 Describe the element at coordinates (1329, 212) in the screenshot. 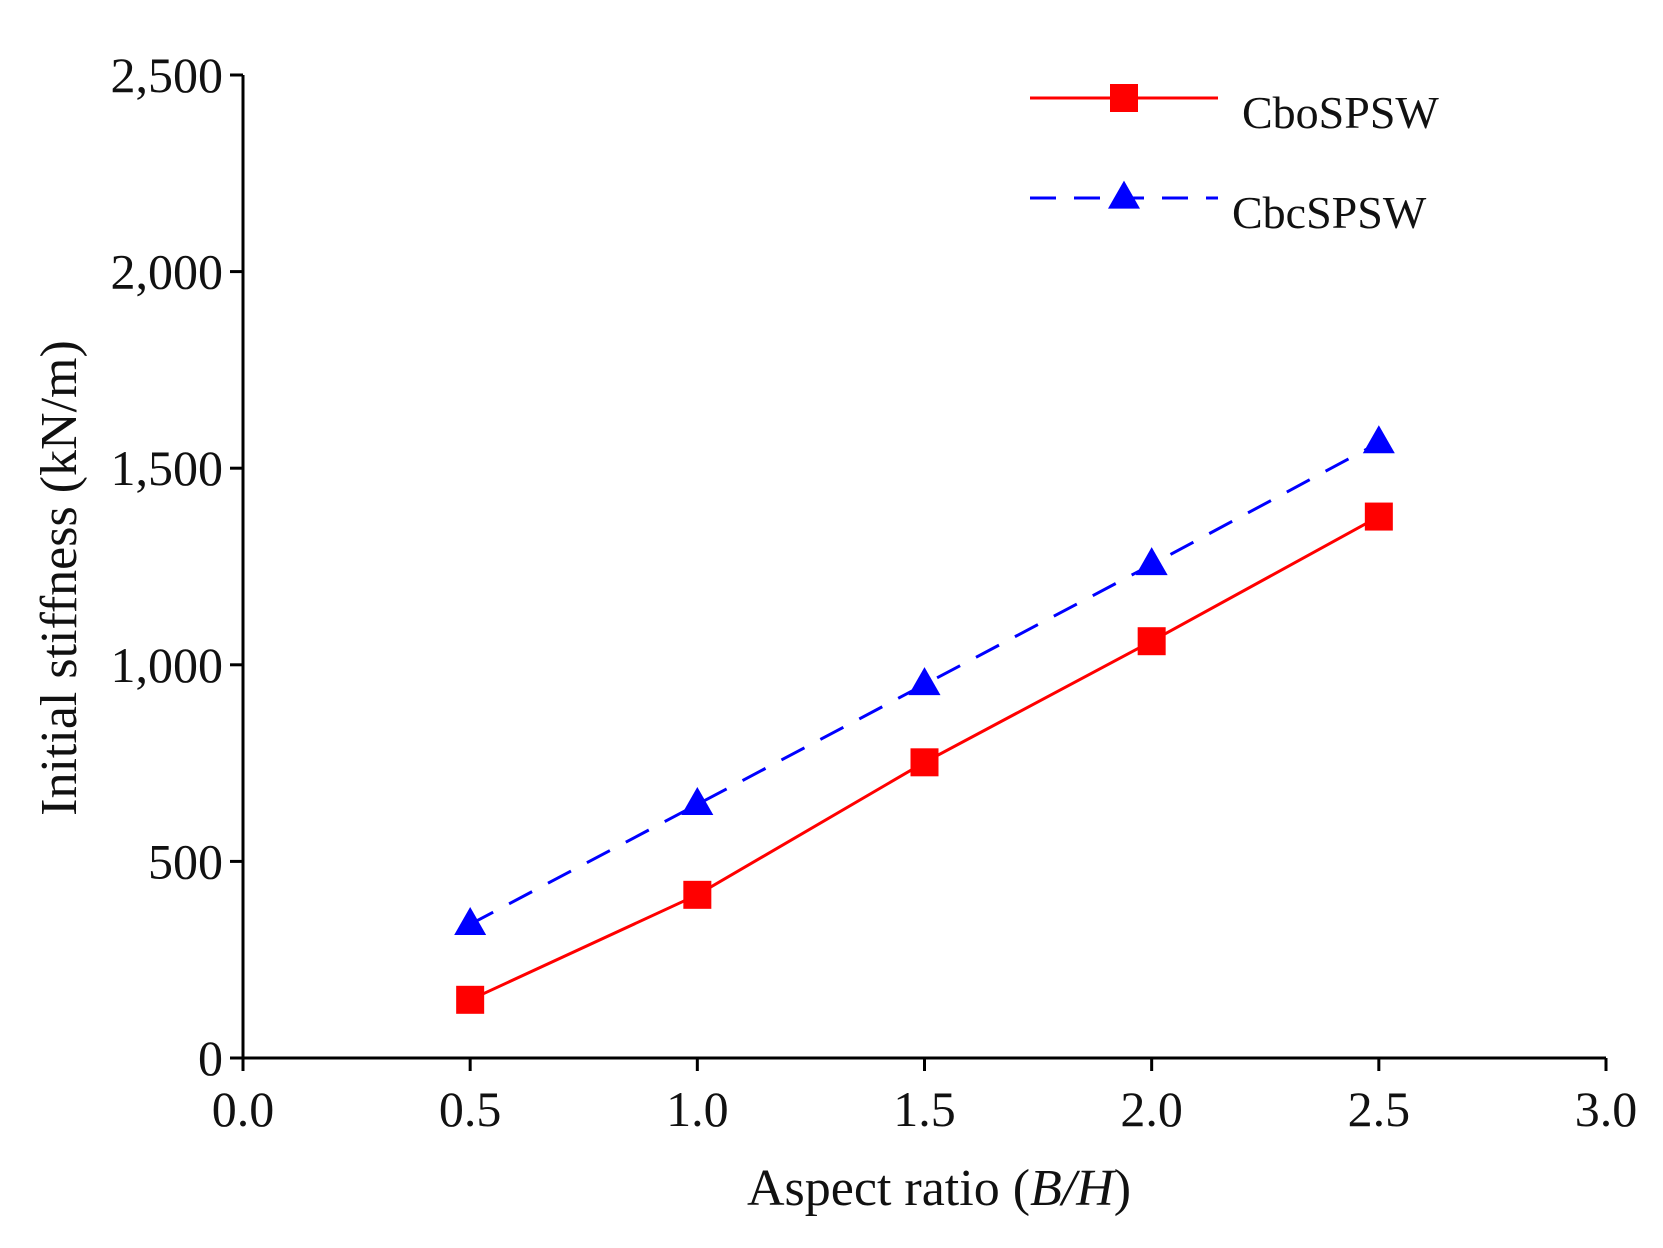

I see `legend-label-CbcSPSW: CbcSPSW` at that location.